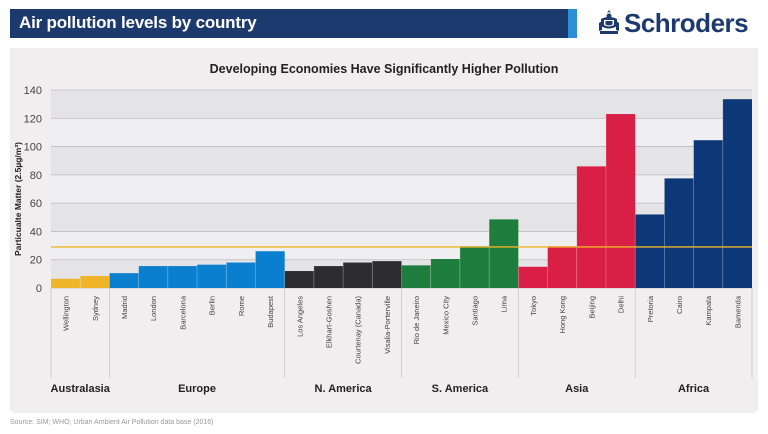  I want to click on bar-kampala, so click(708, 214).